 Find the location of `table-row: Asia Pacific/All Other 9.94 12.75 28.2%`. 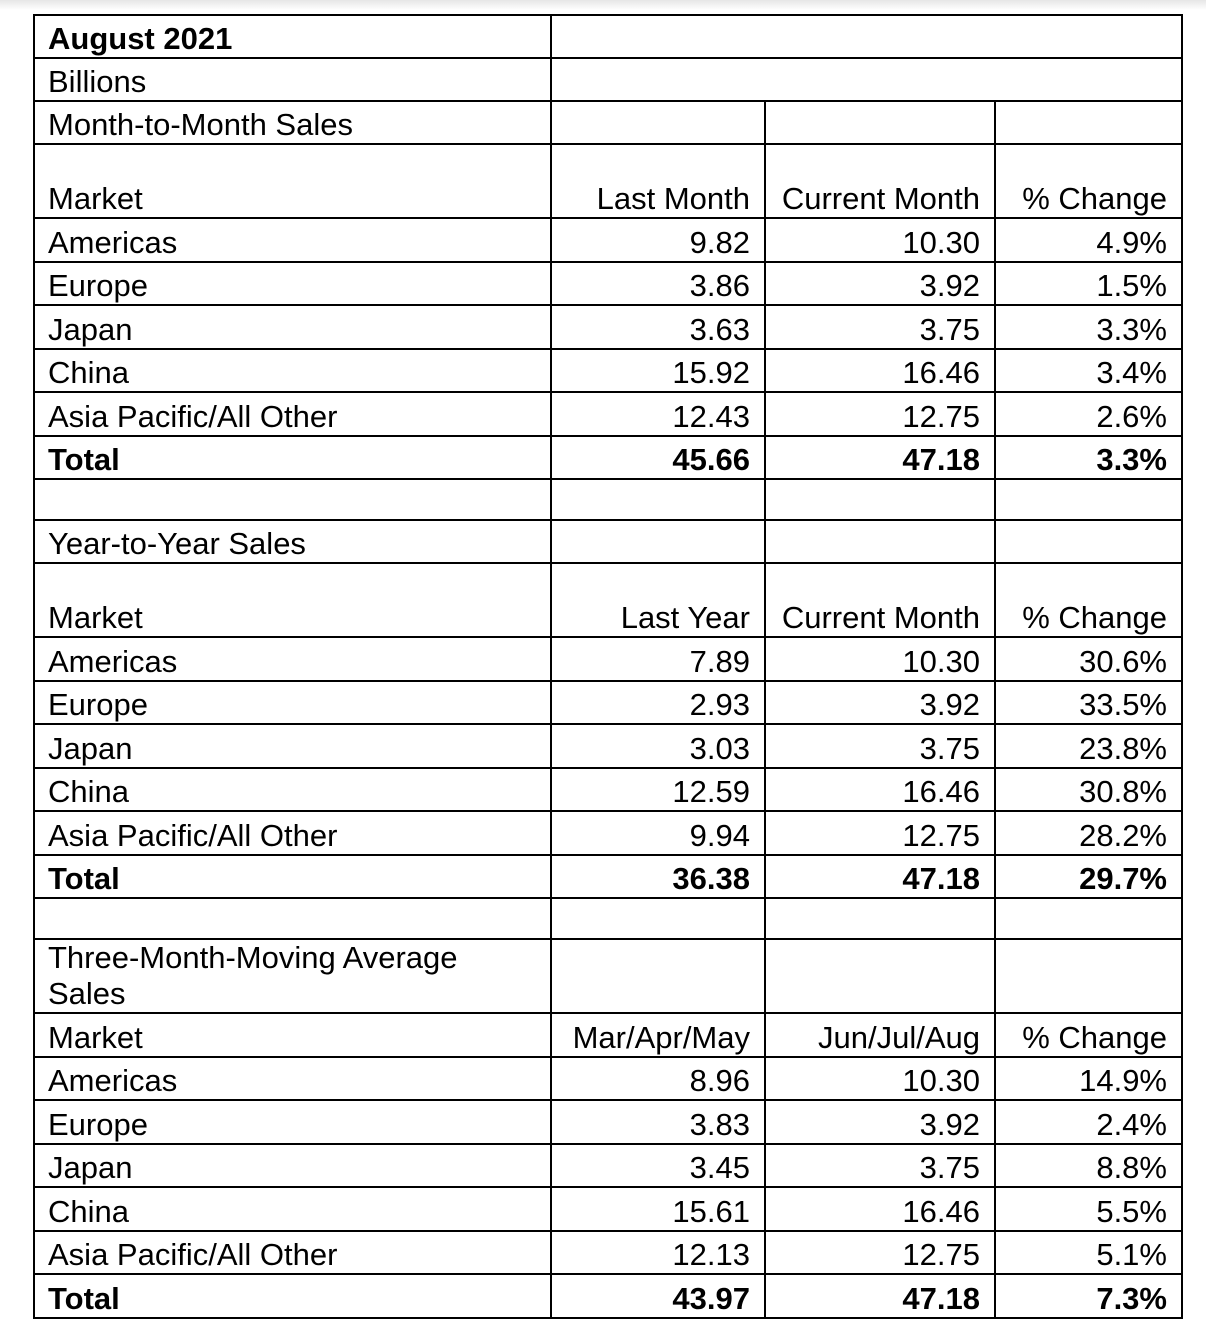

table-row: Asia Pacific/All Other 9.94 12.75 28.2% is located at coordinates (608, 833).